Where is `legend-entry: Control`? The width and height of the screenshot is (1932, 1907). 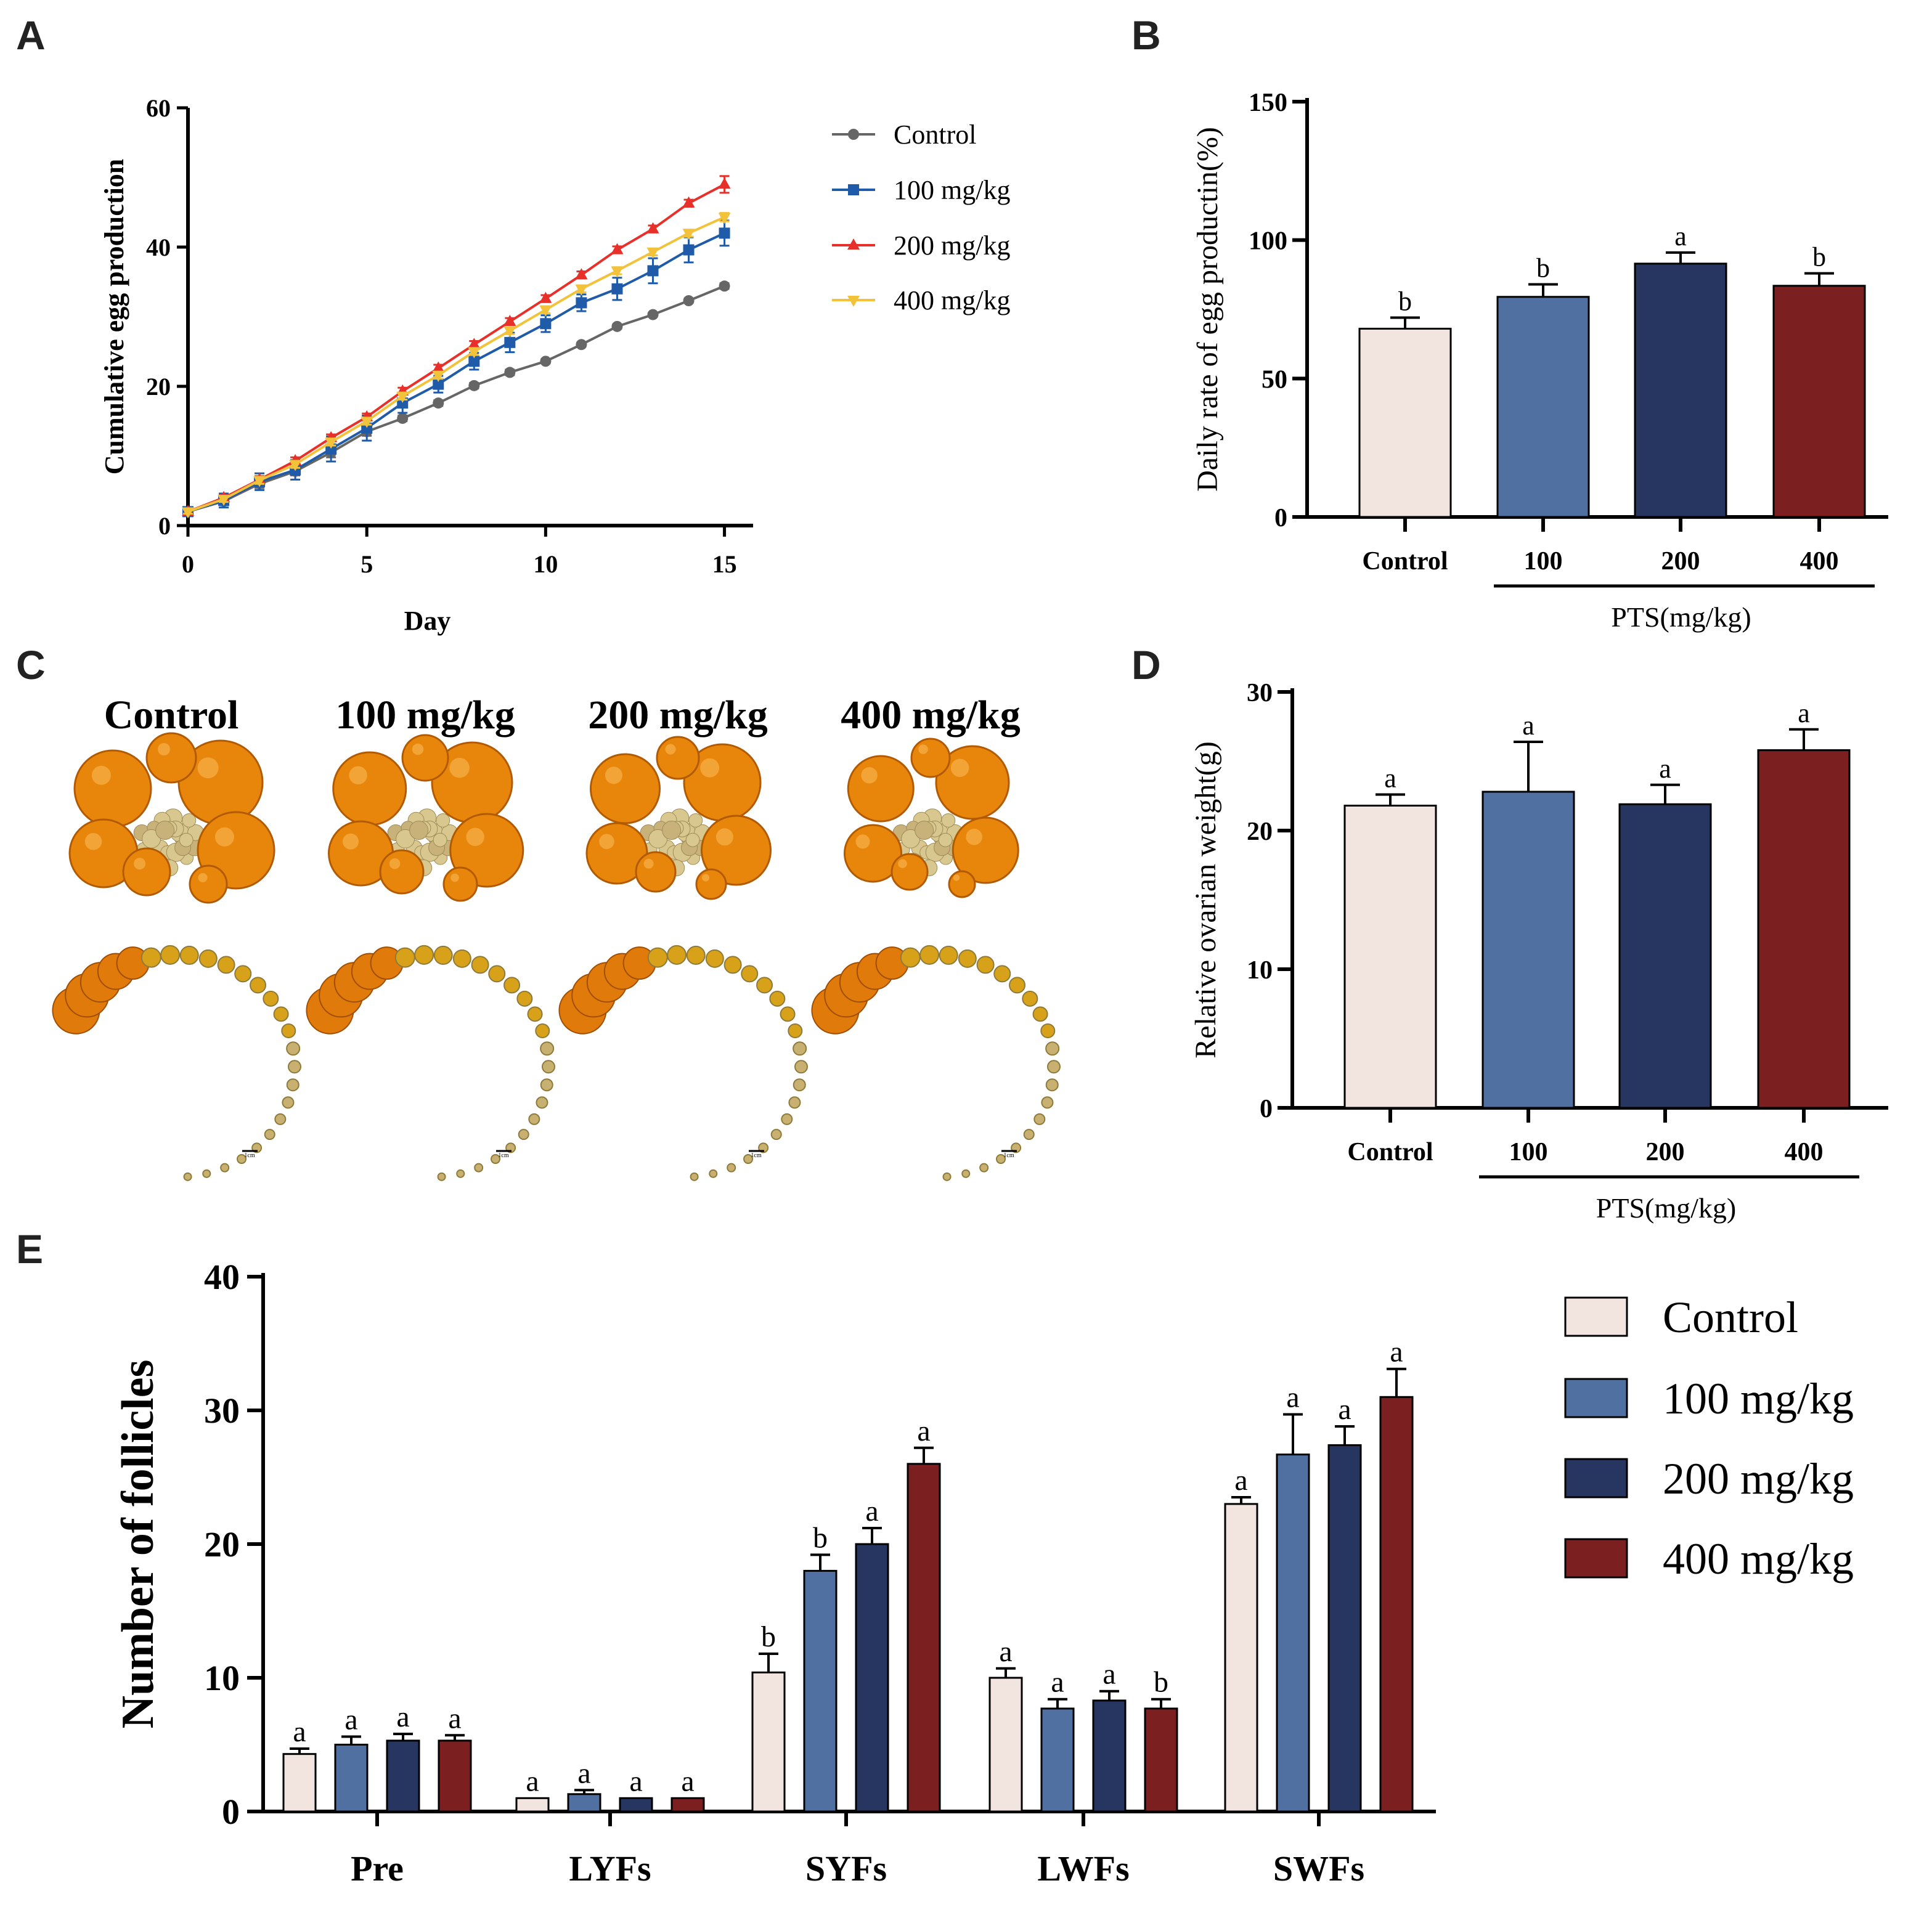
legend-entry: Control is located at coordinates (1681, 1317).